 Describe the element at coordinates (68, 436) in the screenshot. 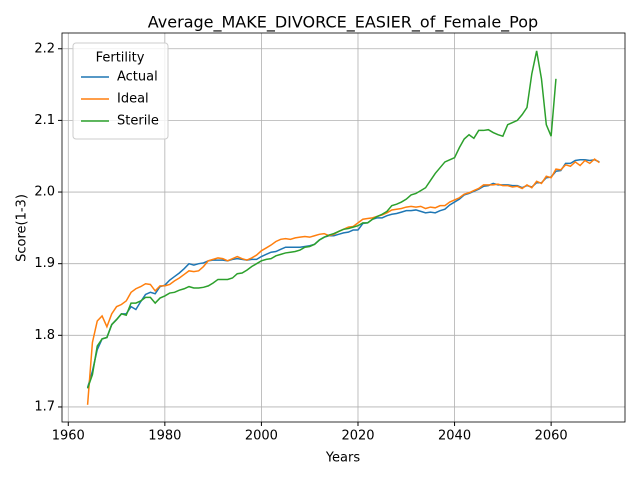

I see `x-tick-label: 1960` at that location.